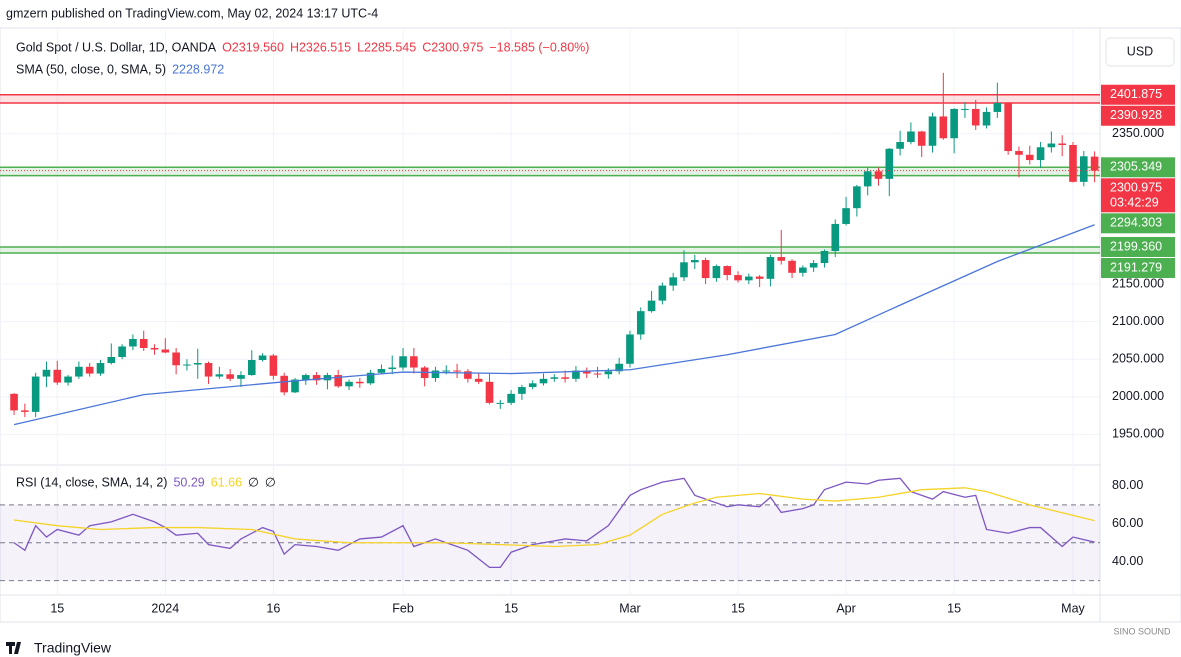 Image resolution: width=1181 pixels, height=657 pixels. What do you see at coordinates (188, 482) in the screenshot?
I see `rsi-value: 50.29` at bounding box center [188, 482].